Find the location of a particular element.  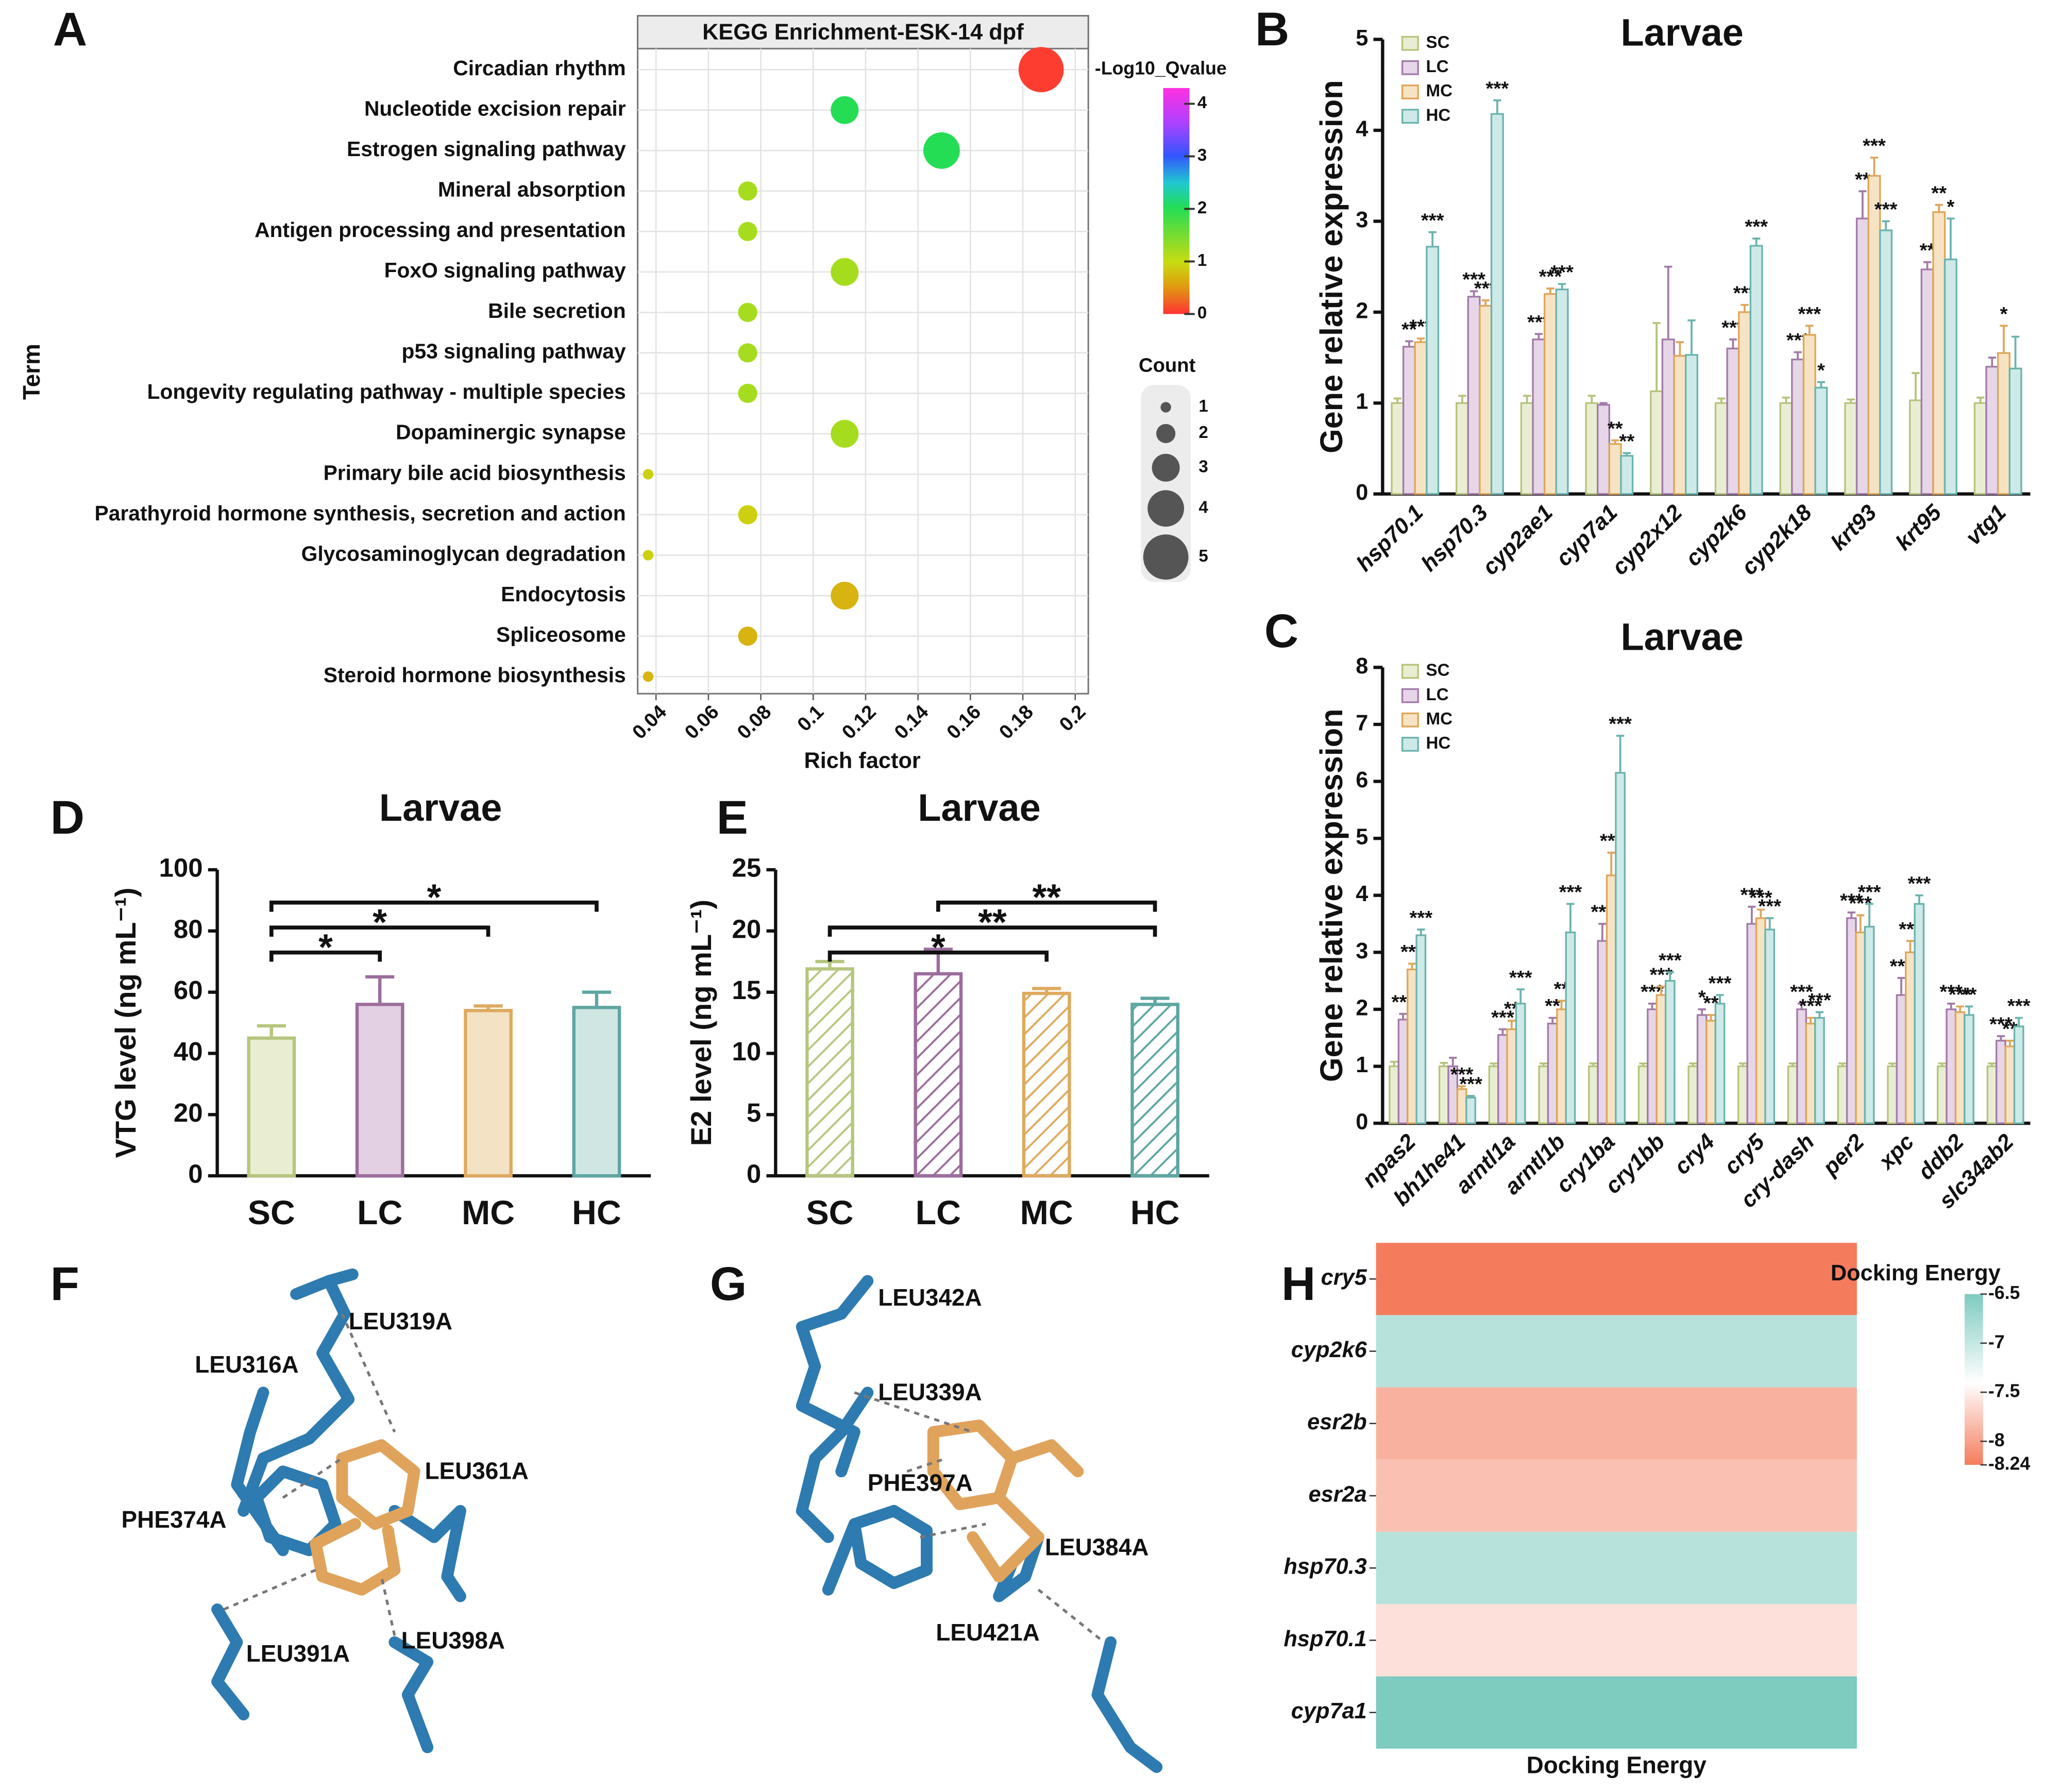

x-tick-label: 0.04 is located at coordinates (649, 722).